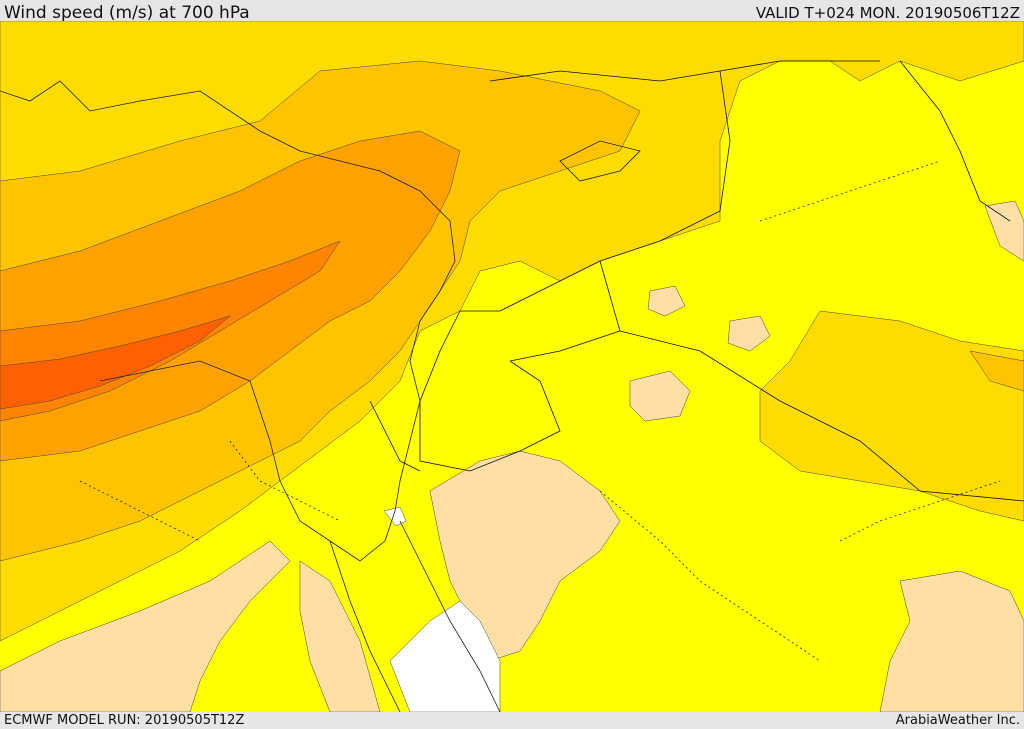  Describe the element at coordinates (996, 371) in the screenshot. I see `elevated-wind-patch-east` at that location.